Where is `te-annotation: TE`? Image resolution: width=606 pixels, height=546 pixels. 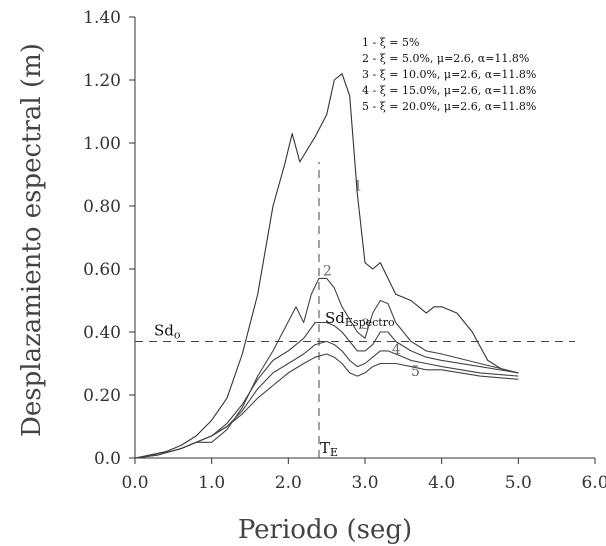 te-annotation: TE is located at coordinates (329, 449).